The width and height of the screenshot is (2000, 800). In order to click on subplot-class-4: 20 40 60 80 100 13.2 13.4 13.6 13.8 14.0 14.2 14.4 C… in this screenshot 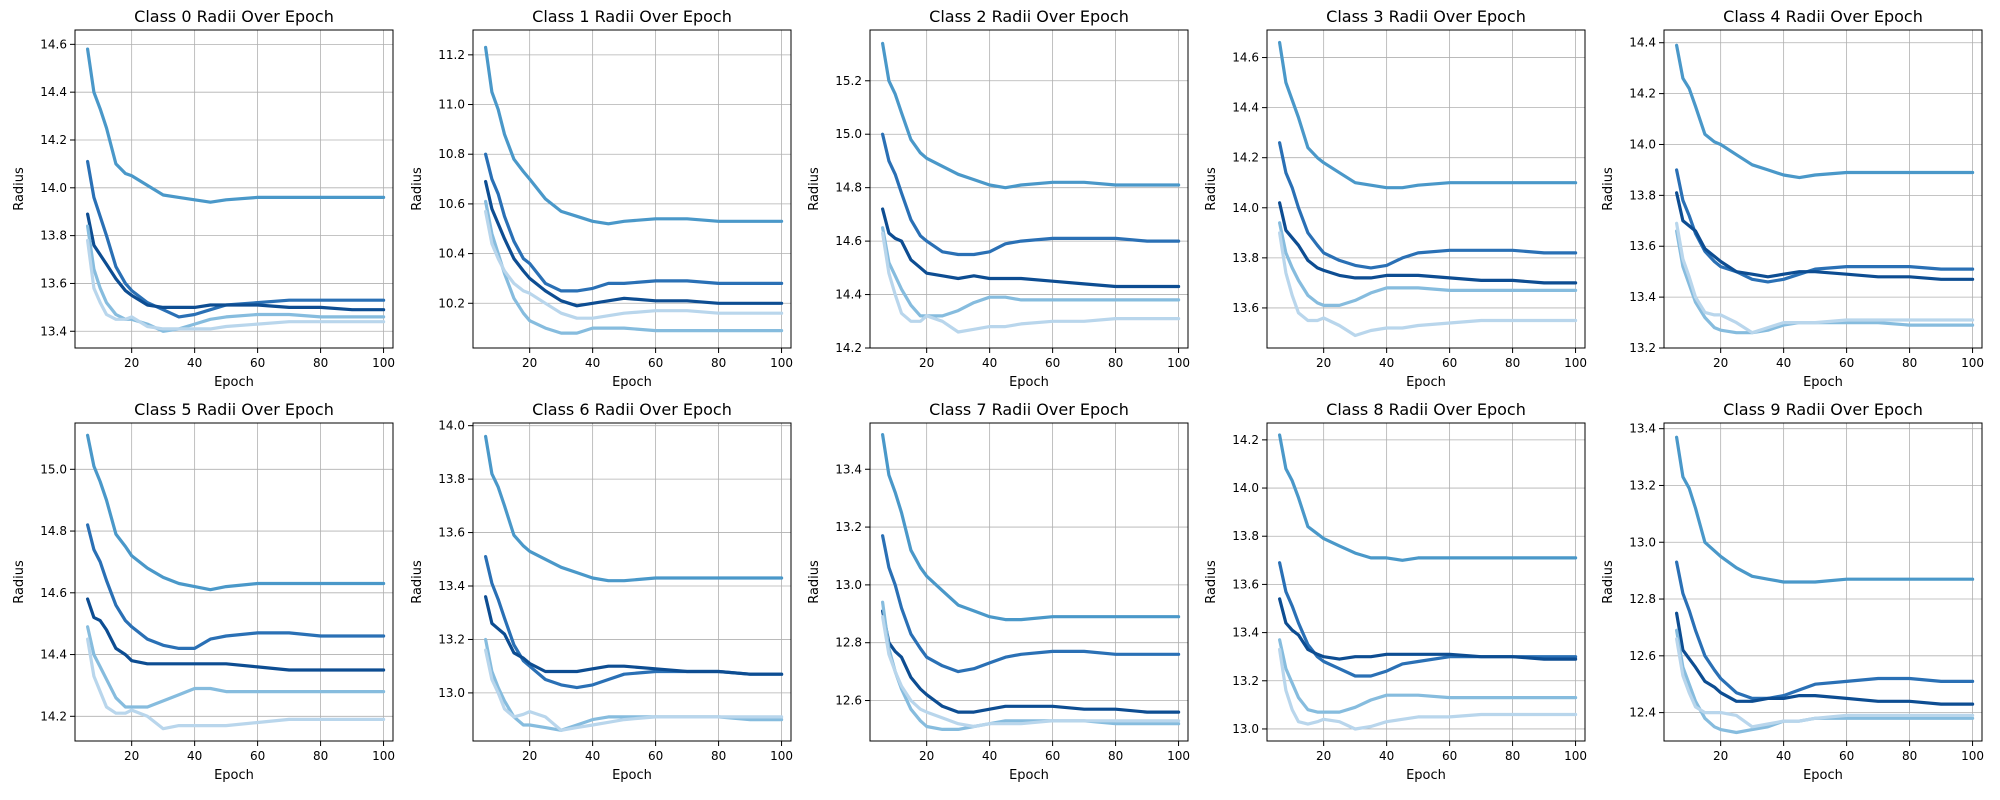, I will do `click(1792, 198)`.